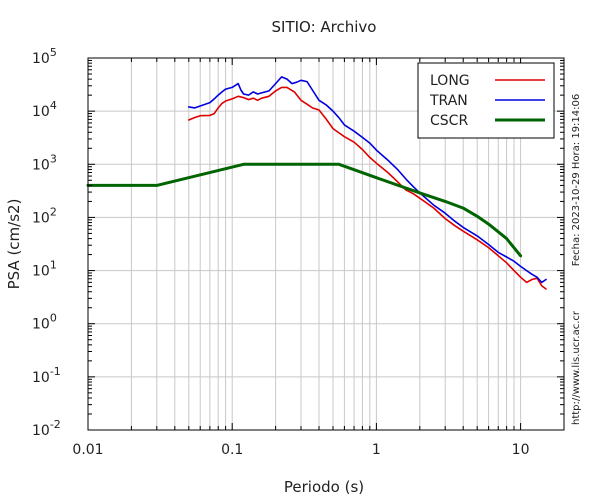  I want to click on y-tick-label: 10³, so click(44, 162).